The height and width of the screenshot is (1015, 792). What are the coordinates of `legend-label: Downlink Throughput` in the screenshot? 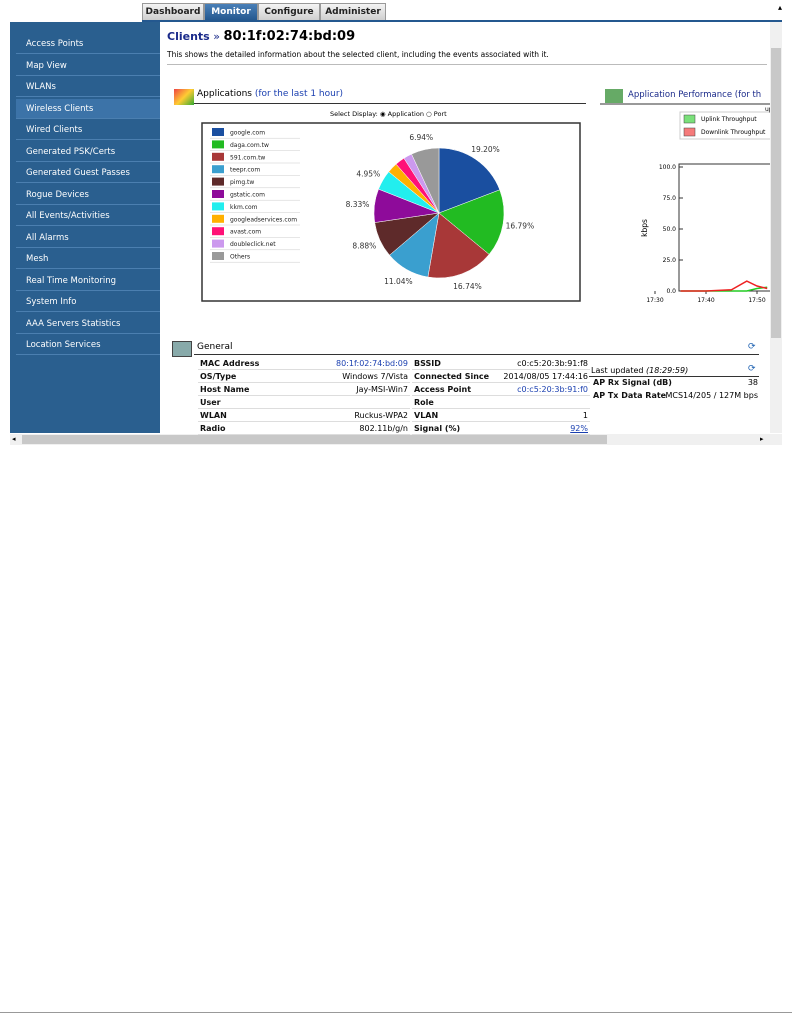 It's located at (733, 132).